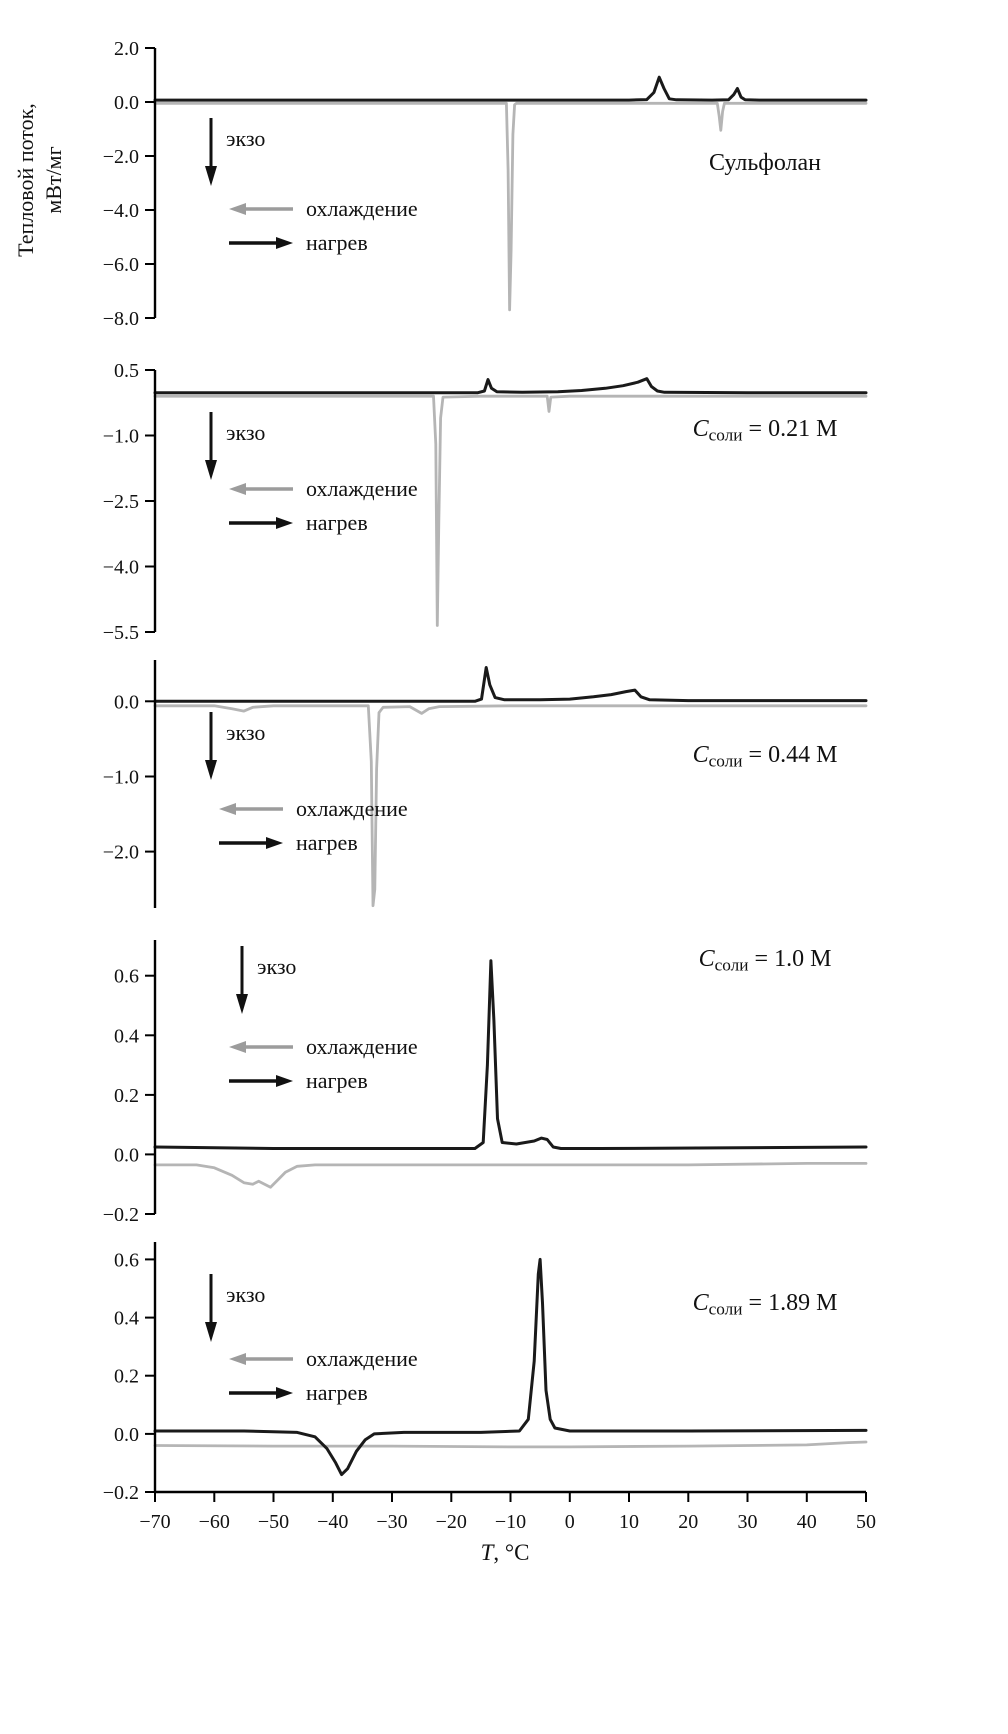 The height and width of the screenshot is (1734, 1008). Describe the element at coordinates (214, 1522) in the screenshot. I see `x-tick-label: −60` at that location.